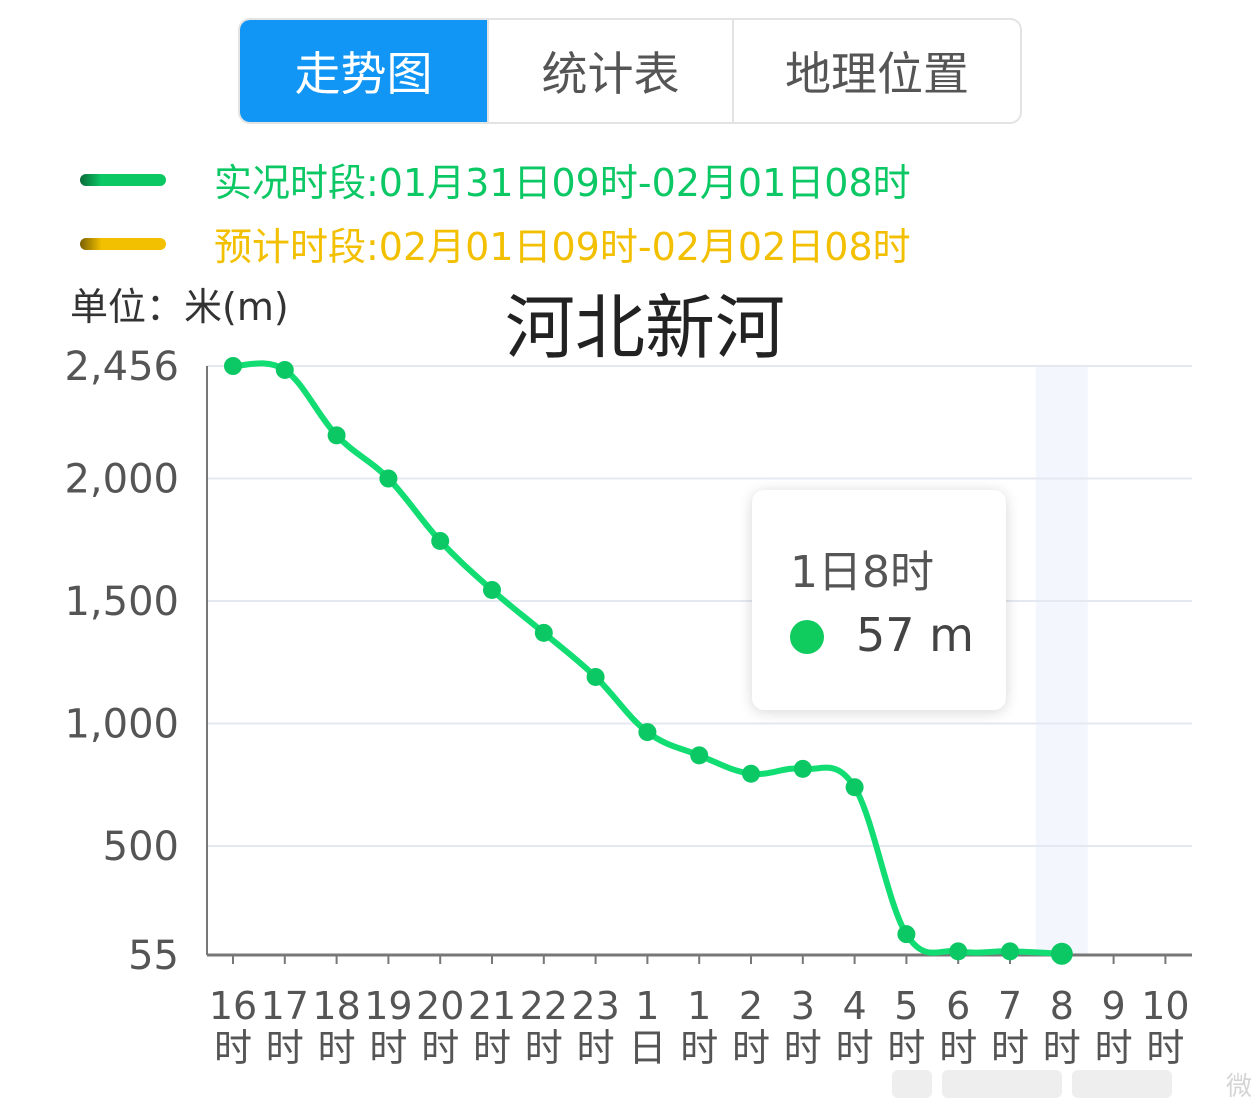  Describe the element at coordinates (336, 1006) in the screenshot. I see `x-tick-label: 18` at that location.